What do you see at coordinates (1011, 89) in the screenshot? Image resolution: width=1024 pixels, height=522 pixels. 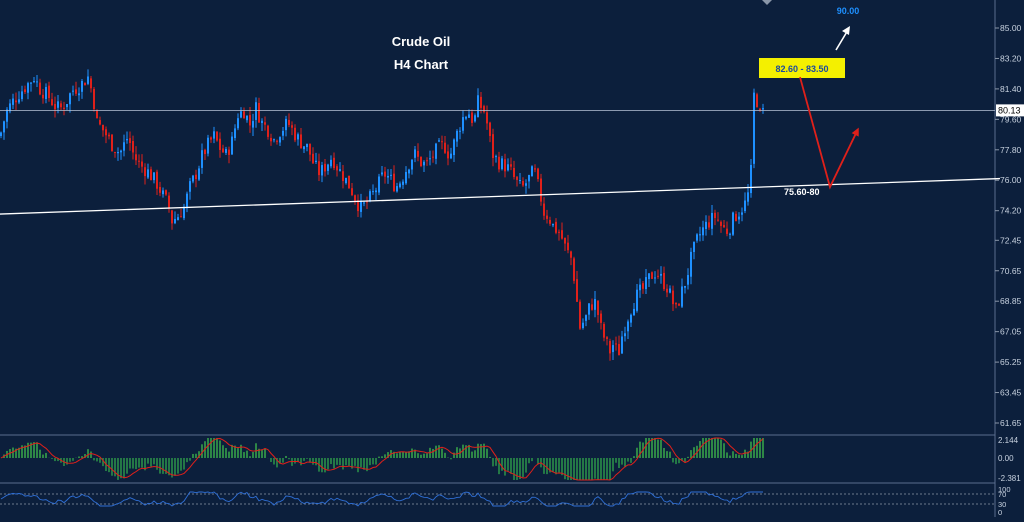 I see `price-tick-label: 81.40` at bounding box center [1011, 89].